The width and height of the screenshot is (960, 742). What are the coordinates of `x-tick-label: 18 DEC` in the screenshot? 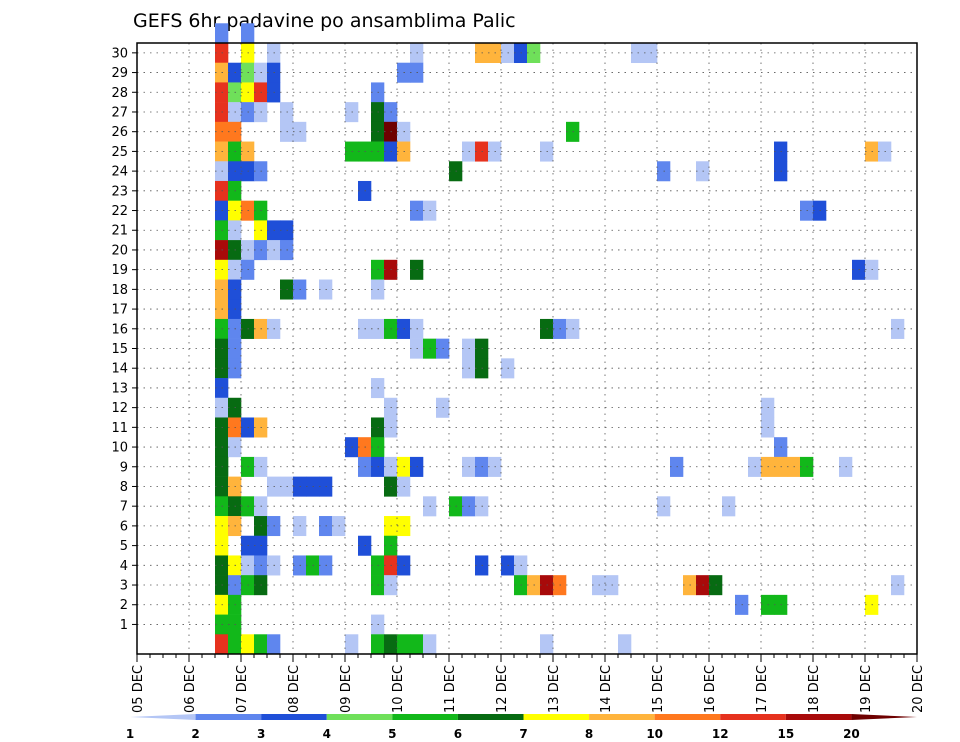 It's located at (814, 689).